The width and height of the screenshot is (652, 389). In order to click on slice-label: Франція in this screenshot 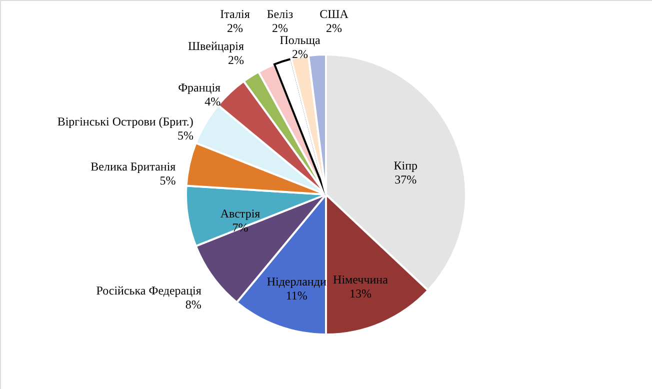, I will do `click(200, 87)`.